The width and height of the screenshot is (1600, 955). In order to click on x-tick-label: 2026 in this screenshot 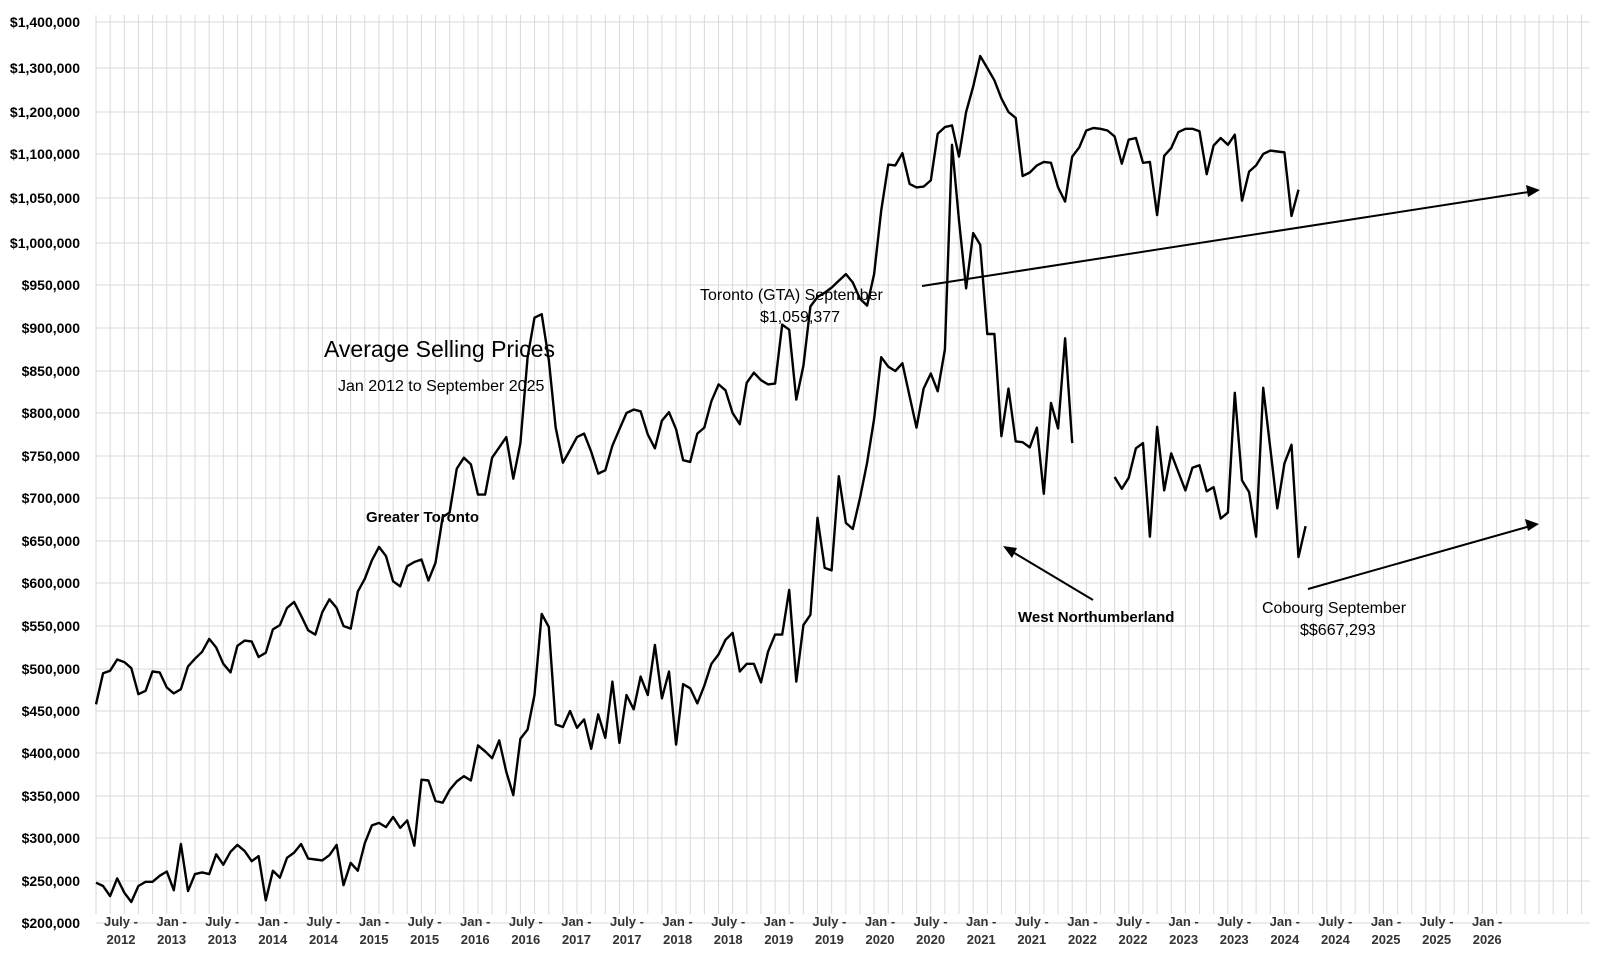, I will do `click(1487, 939)`.